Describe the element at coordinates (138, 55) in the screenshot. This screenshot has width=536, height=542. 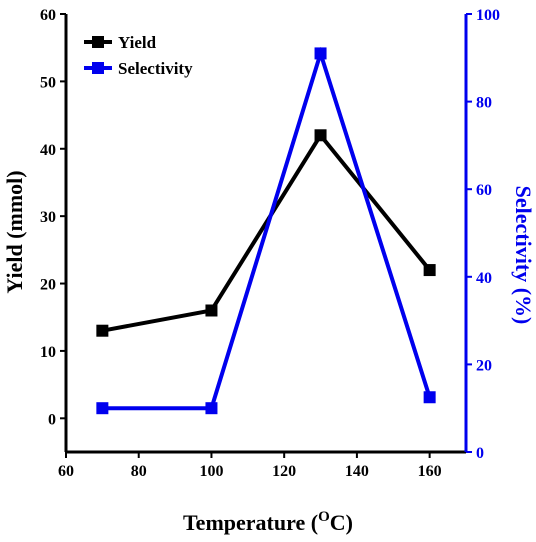
I see `legend: Yield Selectivity` at that location.